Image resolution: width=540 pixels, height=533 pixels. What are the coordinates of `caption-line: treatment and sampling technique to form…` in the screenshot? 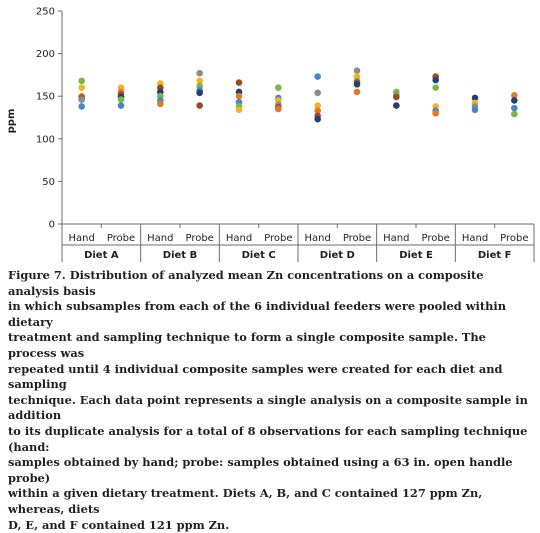 It's located at (271, 345).